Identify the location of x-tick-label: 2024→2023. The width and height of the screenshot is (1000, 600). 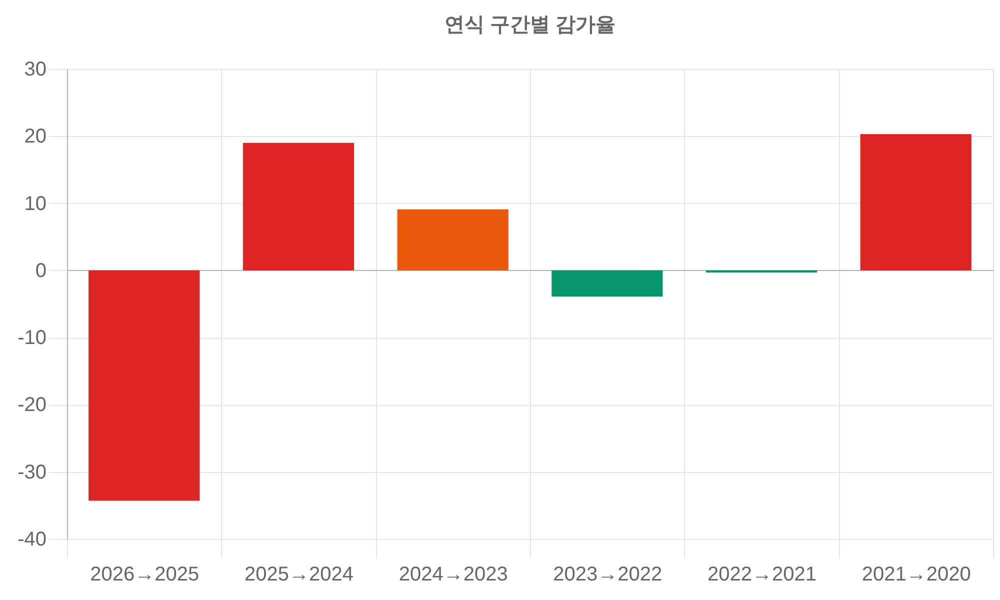
(453, 575).